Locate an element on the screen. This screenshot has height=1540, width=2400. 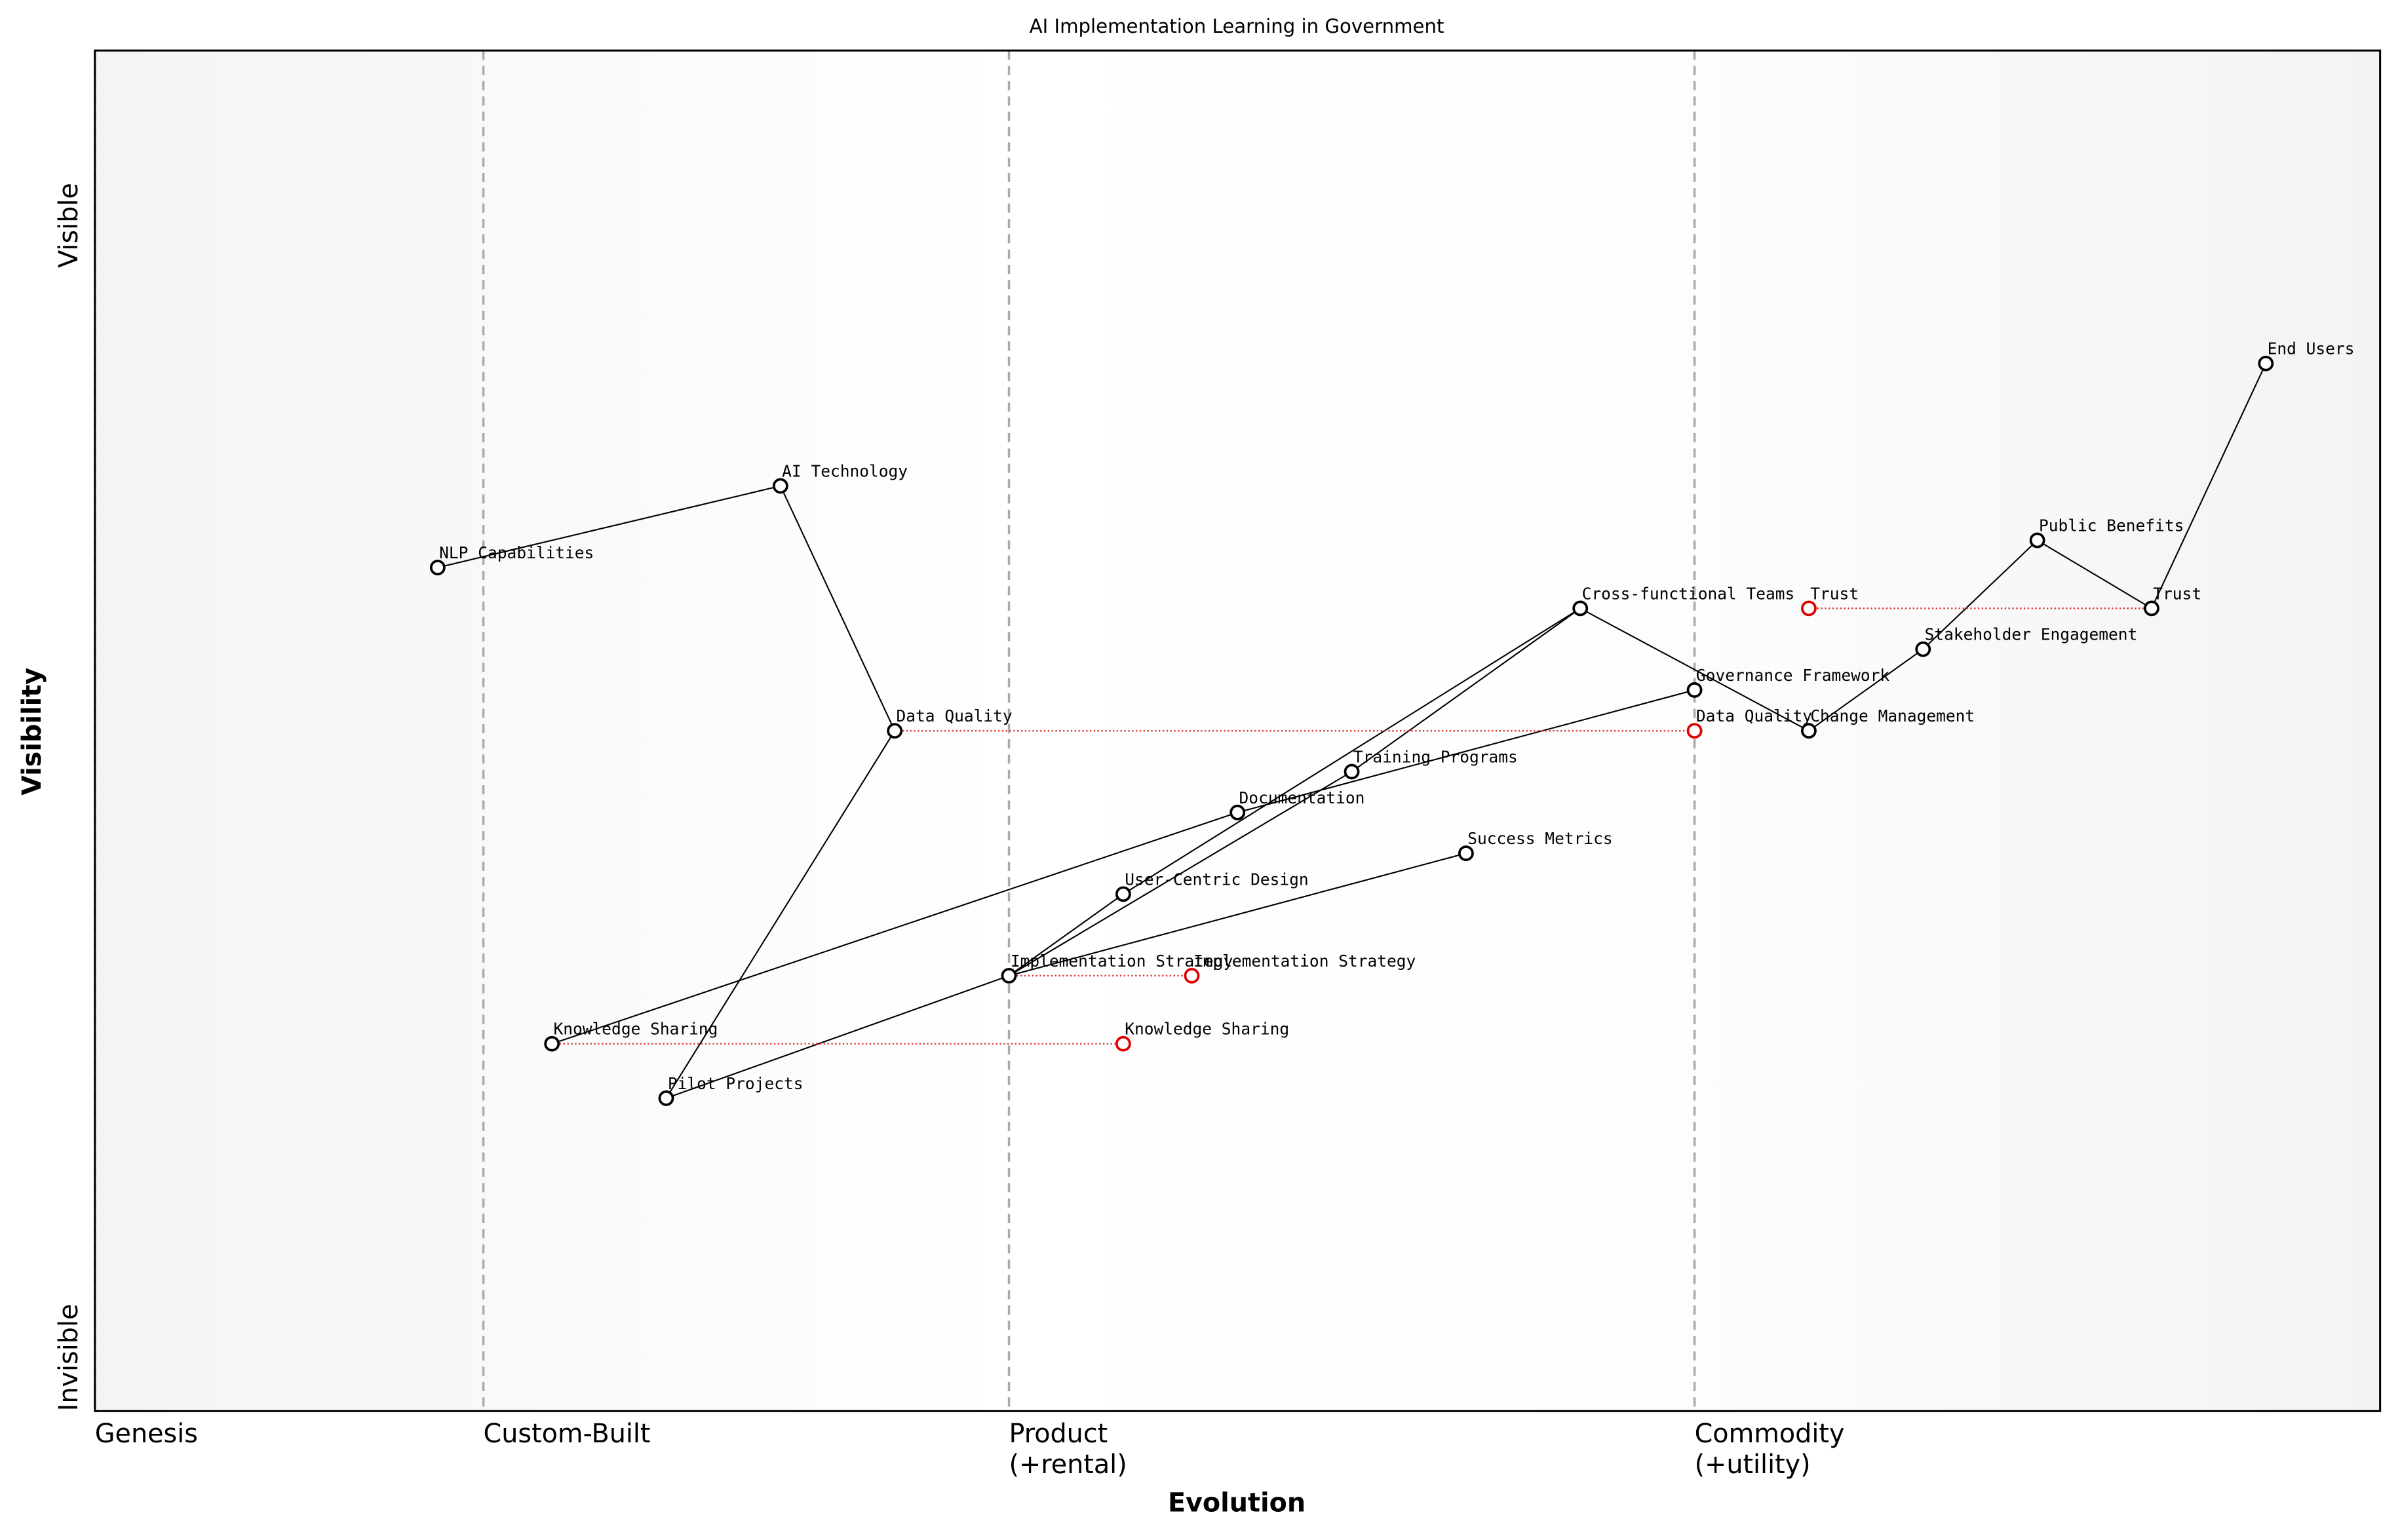
x-tick-label: Product is located at coordinates (1058, 1434).